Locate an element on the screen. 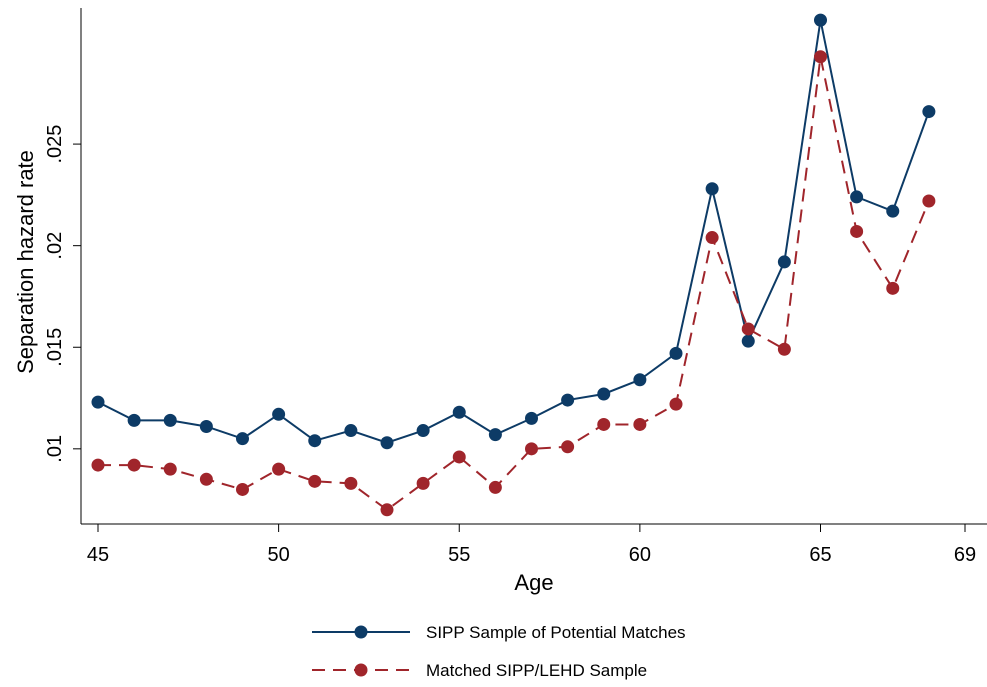 The width and height of the screenshot is (987, 687). y-axis: .01 .015 .02 .025 is located at coordinates (63, 266).